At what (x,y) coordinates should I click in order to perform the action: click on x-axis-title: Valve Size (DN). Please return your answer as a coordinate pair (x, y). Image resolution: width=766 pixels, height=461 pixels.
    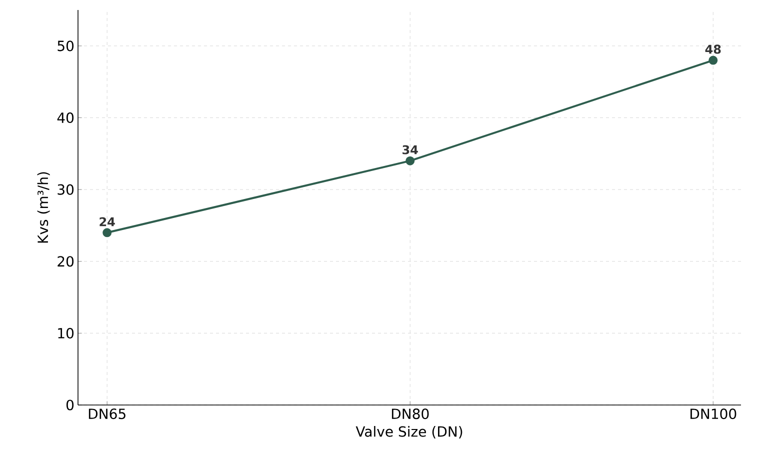
    Looking at the image, I should click on (409, 432).